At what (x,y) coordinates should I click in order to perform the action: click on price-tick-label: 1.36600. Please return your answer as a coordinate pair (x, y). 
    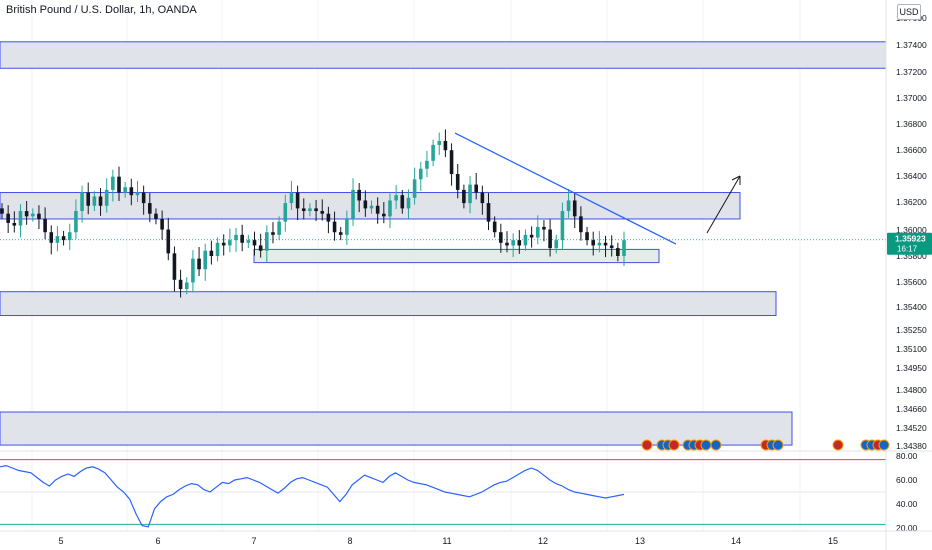
    Looking at the image, I should click on (911, 150).